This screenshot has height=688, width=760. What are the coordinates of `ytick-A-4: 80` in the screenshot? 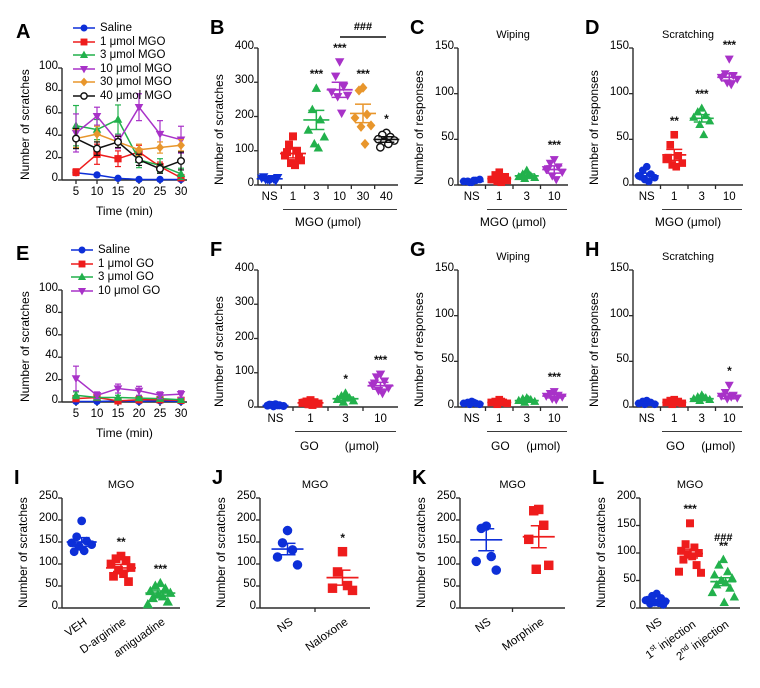 It's located at (51, 88).